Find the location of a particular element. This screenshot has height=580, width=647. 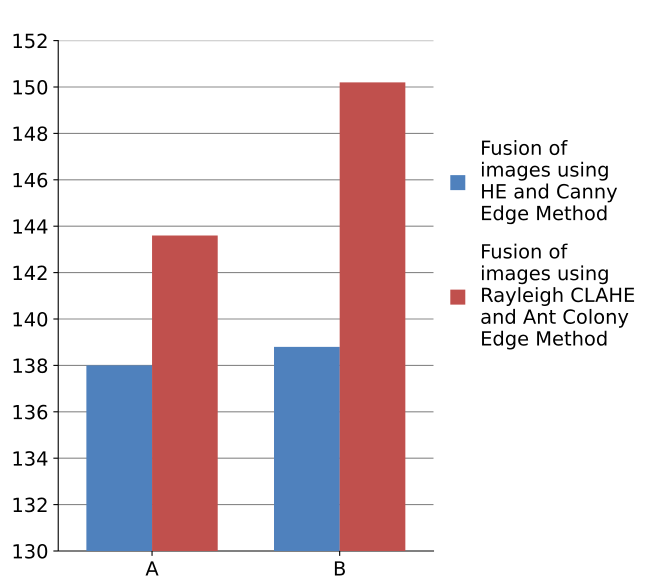

legend-label: Fusion of images using Rayleigh CLAHE and Ant Colony Edge Method is located at coordinates (557, 297).